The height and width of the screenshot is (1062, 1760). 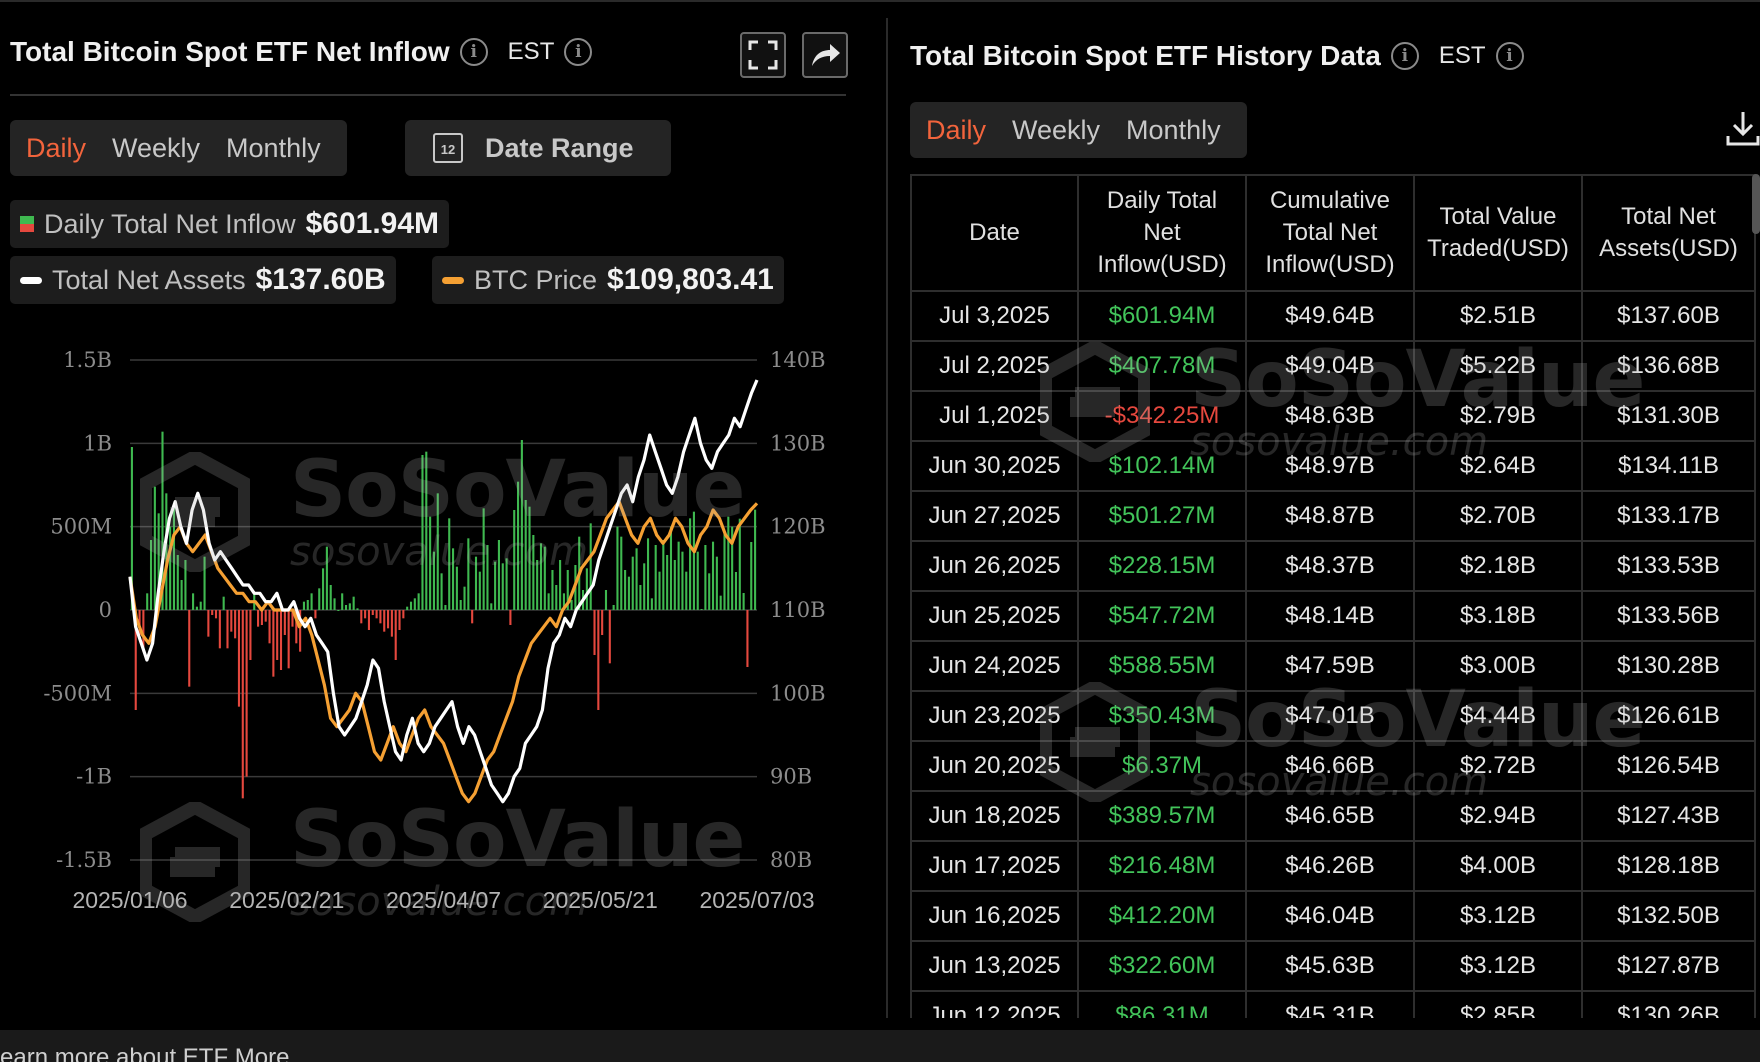 What do you see at coordinates (1333, 316) in the screenshot?
I see `table-row: Jul 3,2025 $601.94M $49.64B $2.51B $137.60B` at bounding box center [1333, 316].